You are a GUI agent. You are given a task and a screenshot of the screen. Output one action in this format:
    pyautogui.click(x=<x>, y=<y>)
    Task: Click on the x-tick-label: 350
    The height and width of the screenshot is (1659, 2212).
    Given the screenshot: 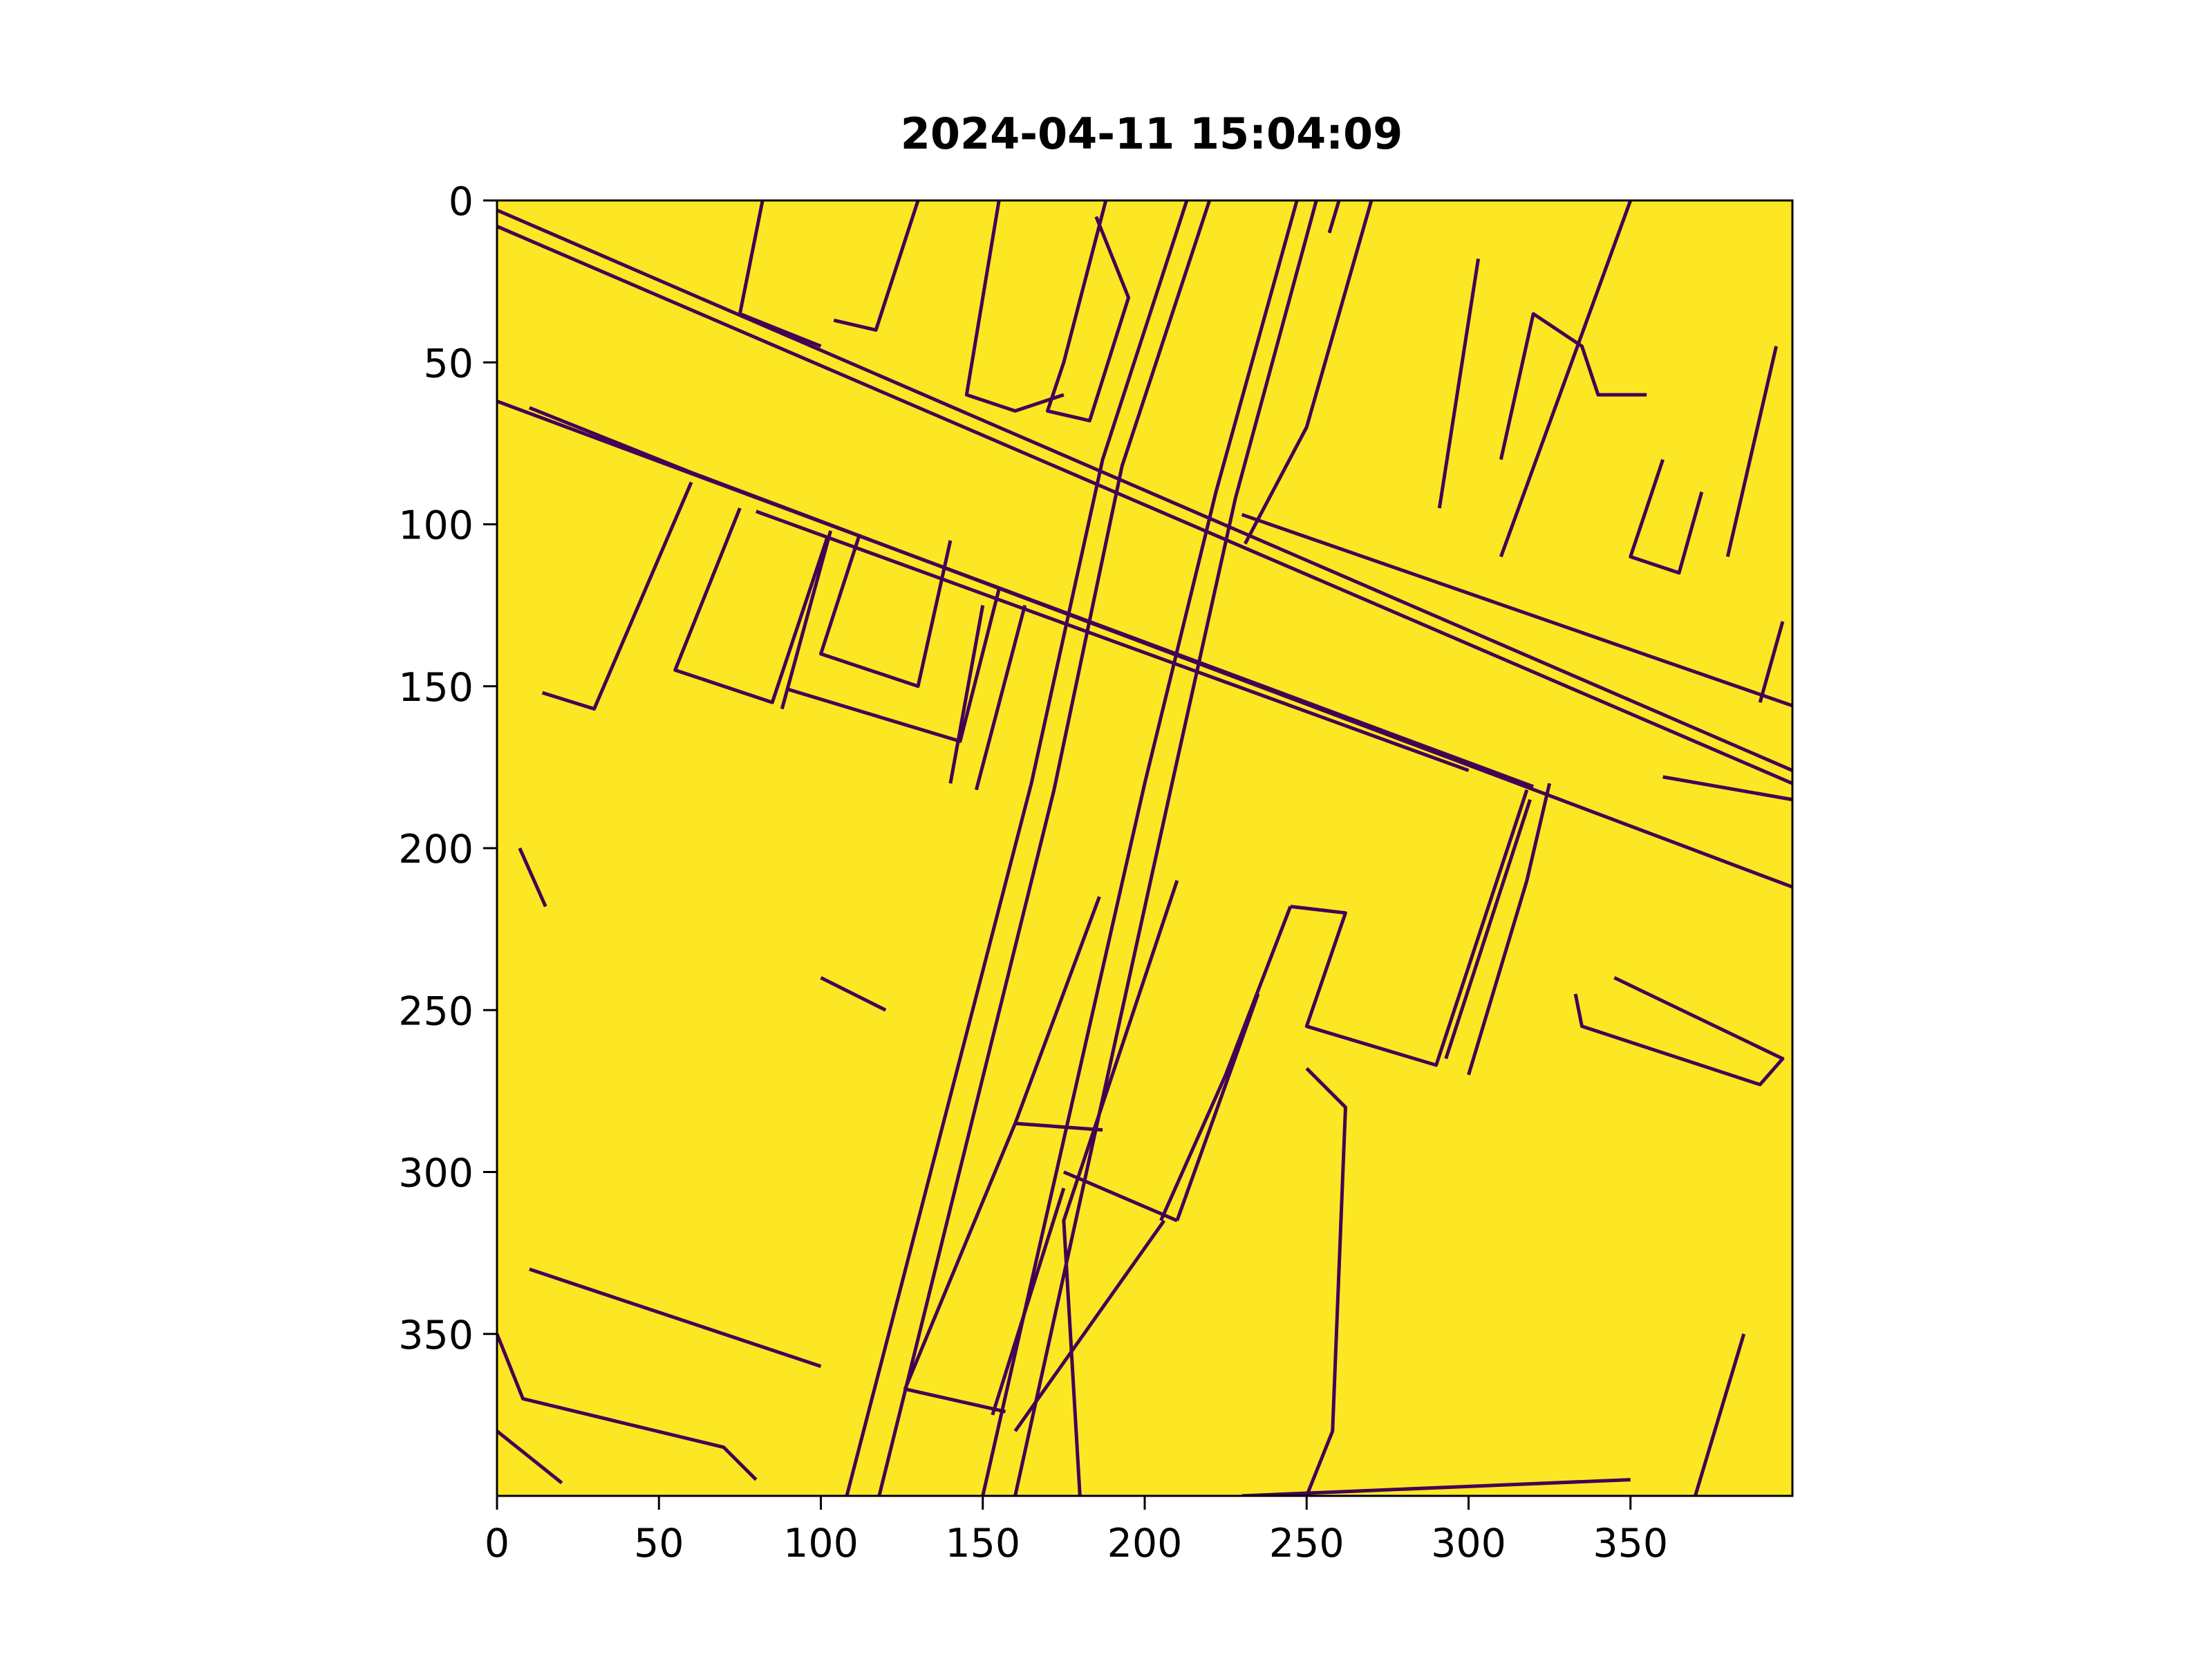 What is the action you would take?
    pyautogui.click(x=1630, y=1544)
    